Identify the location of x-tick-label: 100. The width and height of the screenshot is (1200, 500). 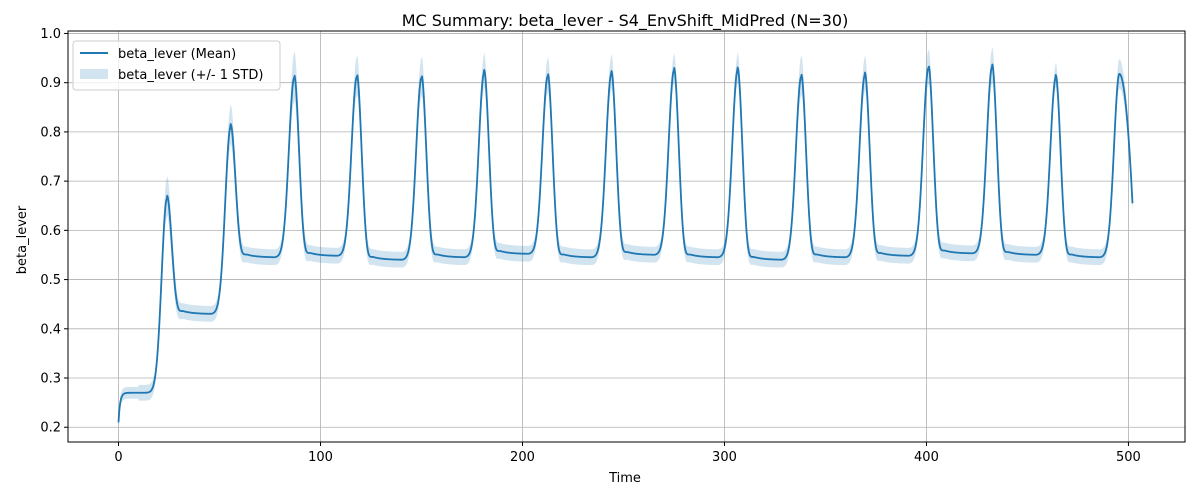
(320, 457).